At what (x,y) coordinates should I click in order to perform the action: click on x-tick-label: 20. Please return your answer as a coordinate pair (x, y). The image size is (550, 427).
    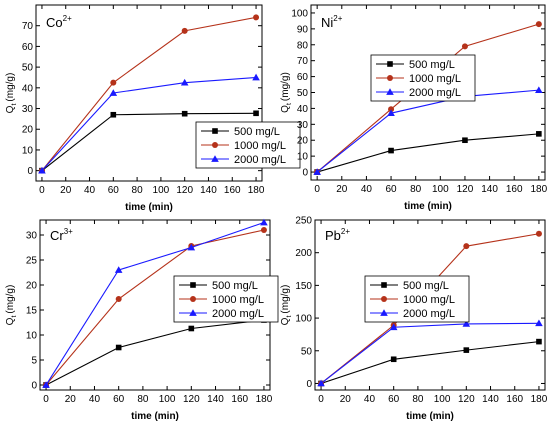
    Looking at the image, I should click on (346, 399).